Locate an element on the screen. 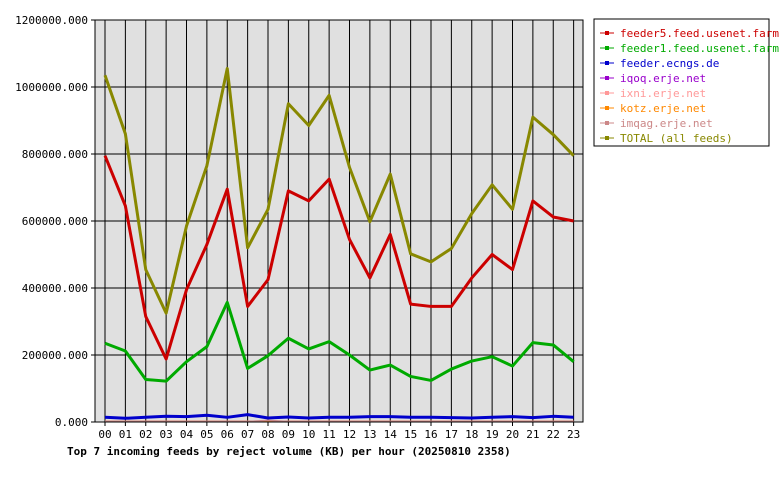 This screenshot has height=480, width=780. x-tick-label: 23 is located at coordinates (573, 434).